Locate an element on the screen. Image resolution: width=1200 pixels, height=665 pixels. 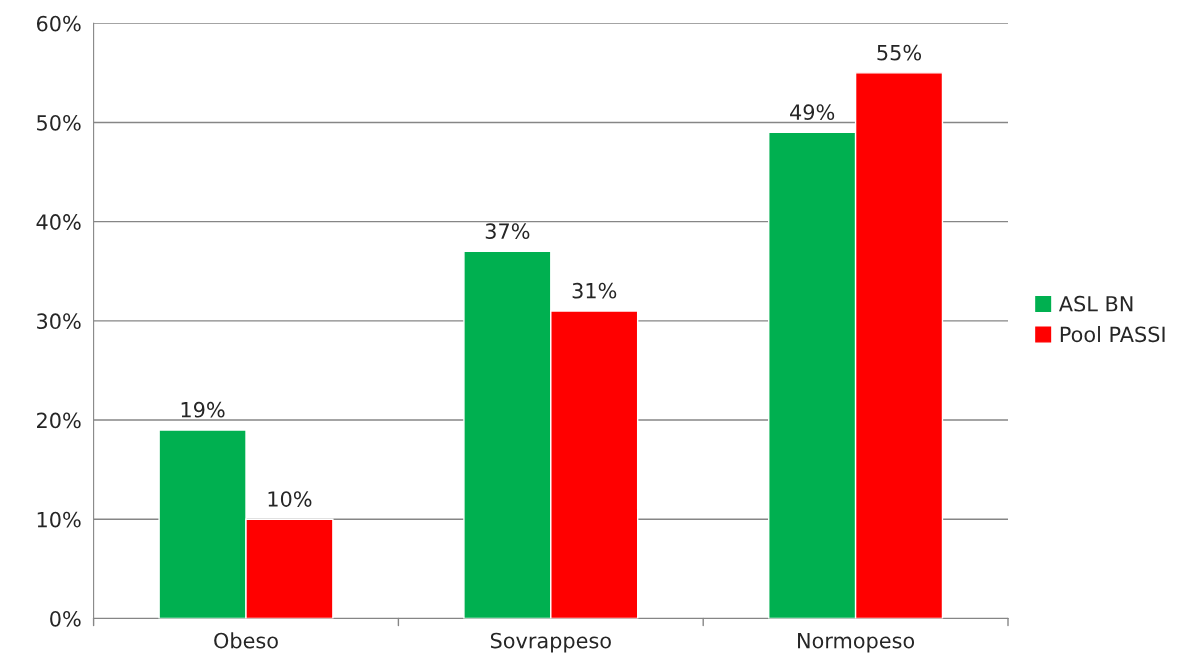
data-label: 10% is located at coordinates (290, 499).